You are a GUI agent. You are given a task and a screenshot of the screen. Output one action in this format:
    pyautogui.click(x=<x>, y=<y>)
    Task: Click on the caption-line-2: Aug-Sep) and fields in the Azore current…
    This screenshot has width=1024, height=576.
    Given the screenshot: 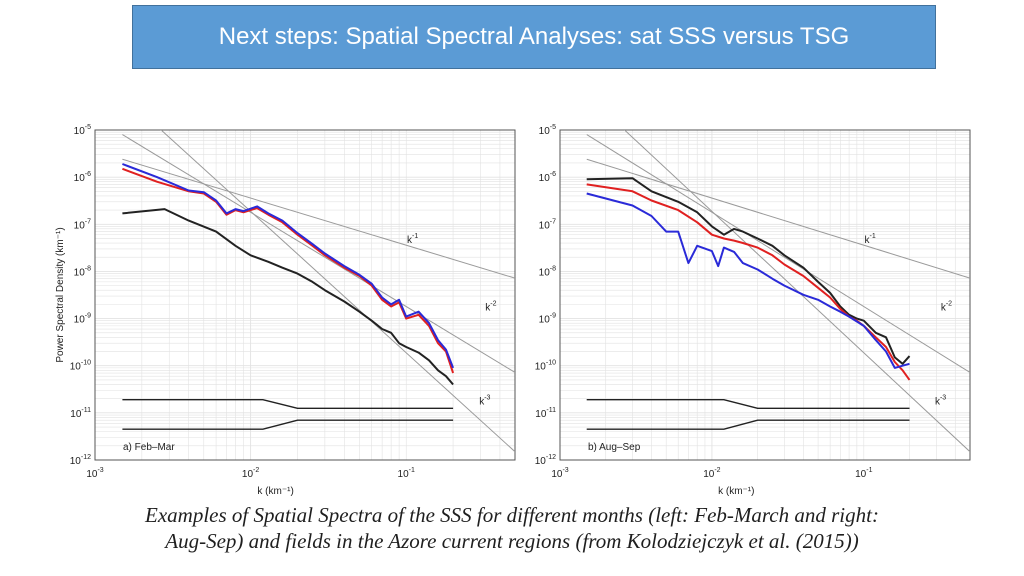 What is the action you would take?
    pyautogui.click(x=512, y=541)
    